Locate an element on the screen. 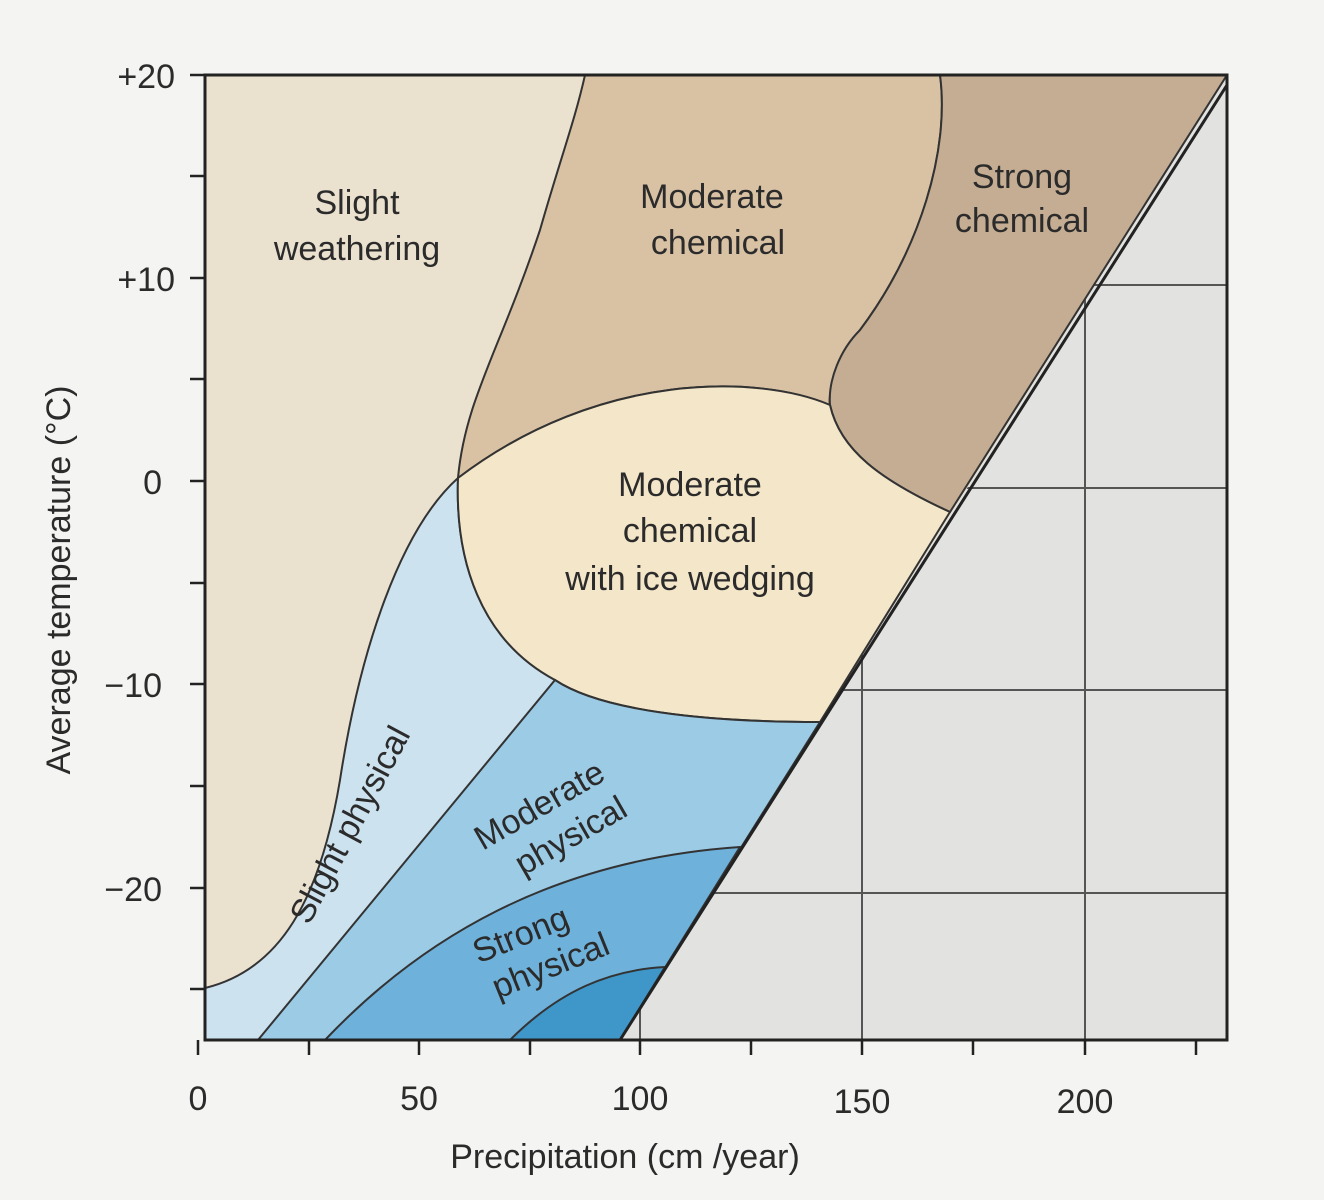 This screenshot has height=1200, width=1324. region-moderate-physical is located at coordinates (539, 859).